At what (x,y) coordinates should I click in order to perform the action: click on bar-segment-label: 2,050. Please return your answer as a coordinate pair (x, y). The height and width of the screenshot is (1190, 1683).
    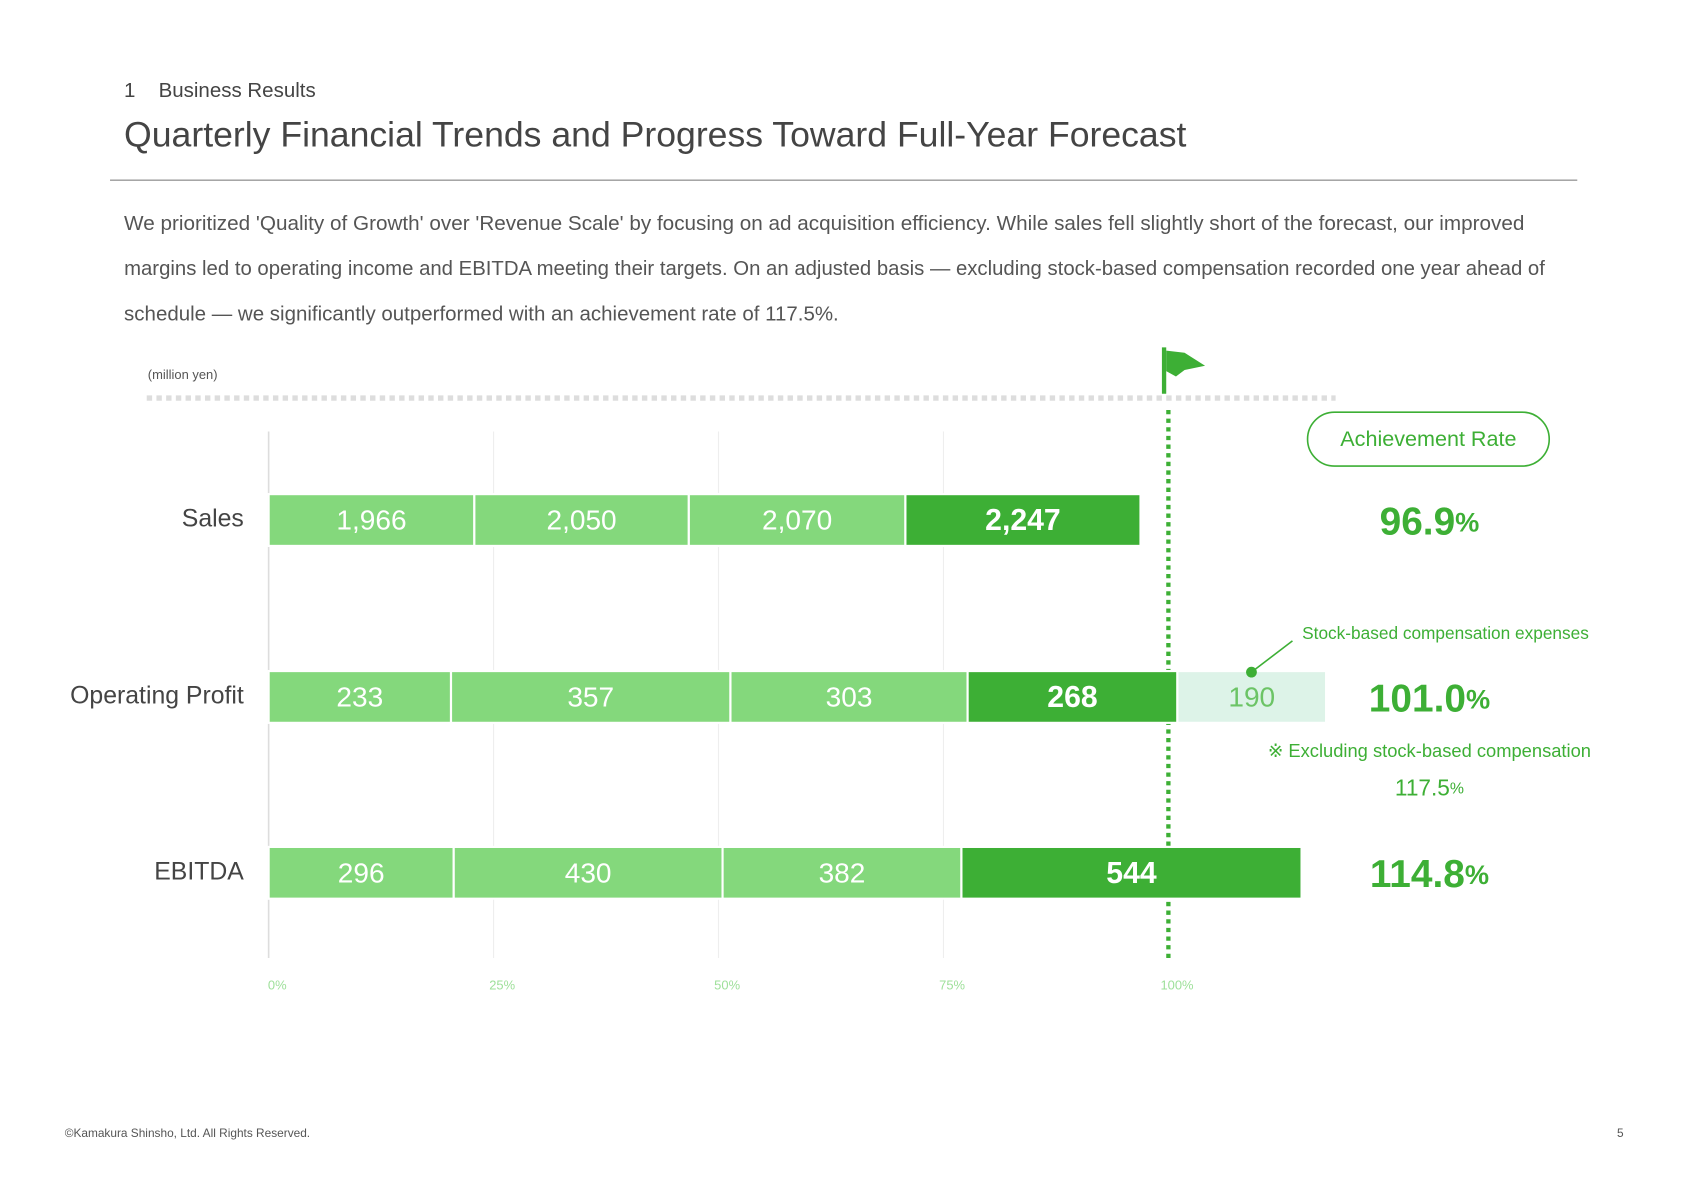
    Looking at the image, I should click on (581, 520).